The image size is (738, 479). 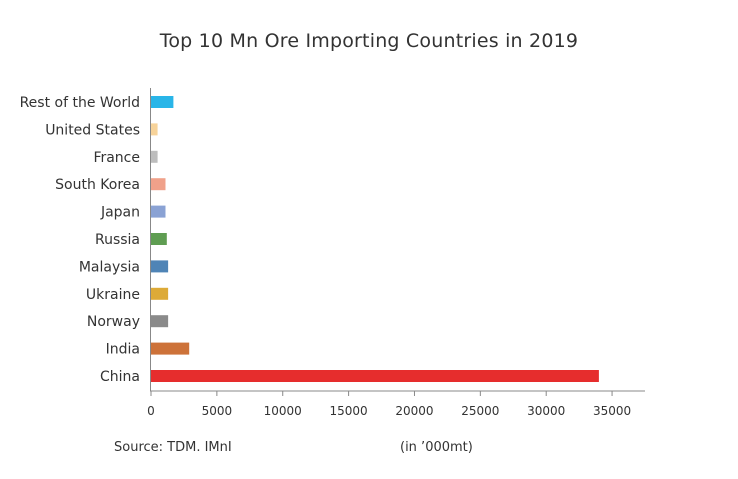 What do you see at coordinates (283, 411) in the screenshot?
I see `x-tick-label: 10000` at bounding box center [283, 411].